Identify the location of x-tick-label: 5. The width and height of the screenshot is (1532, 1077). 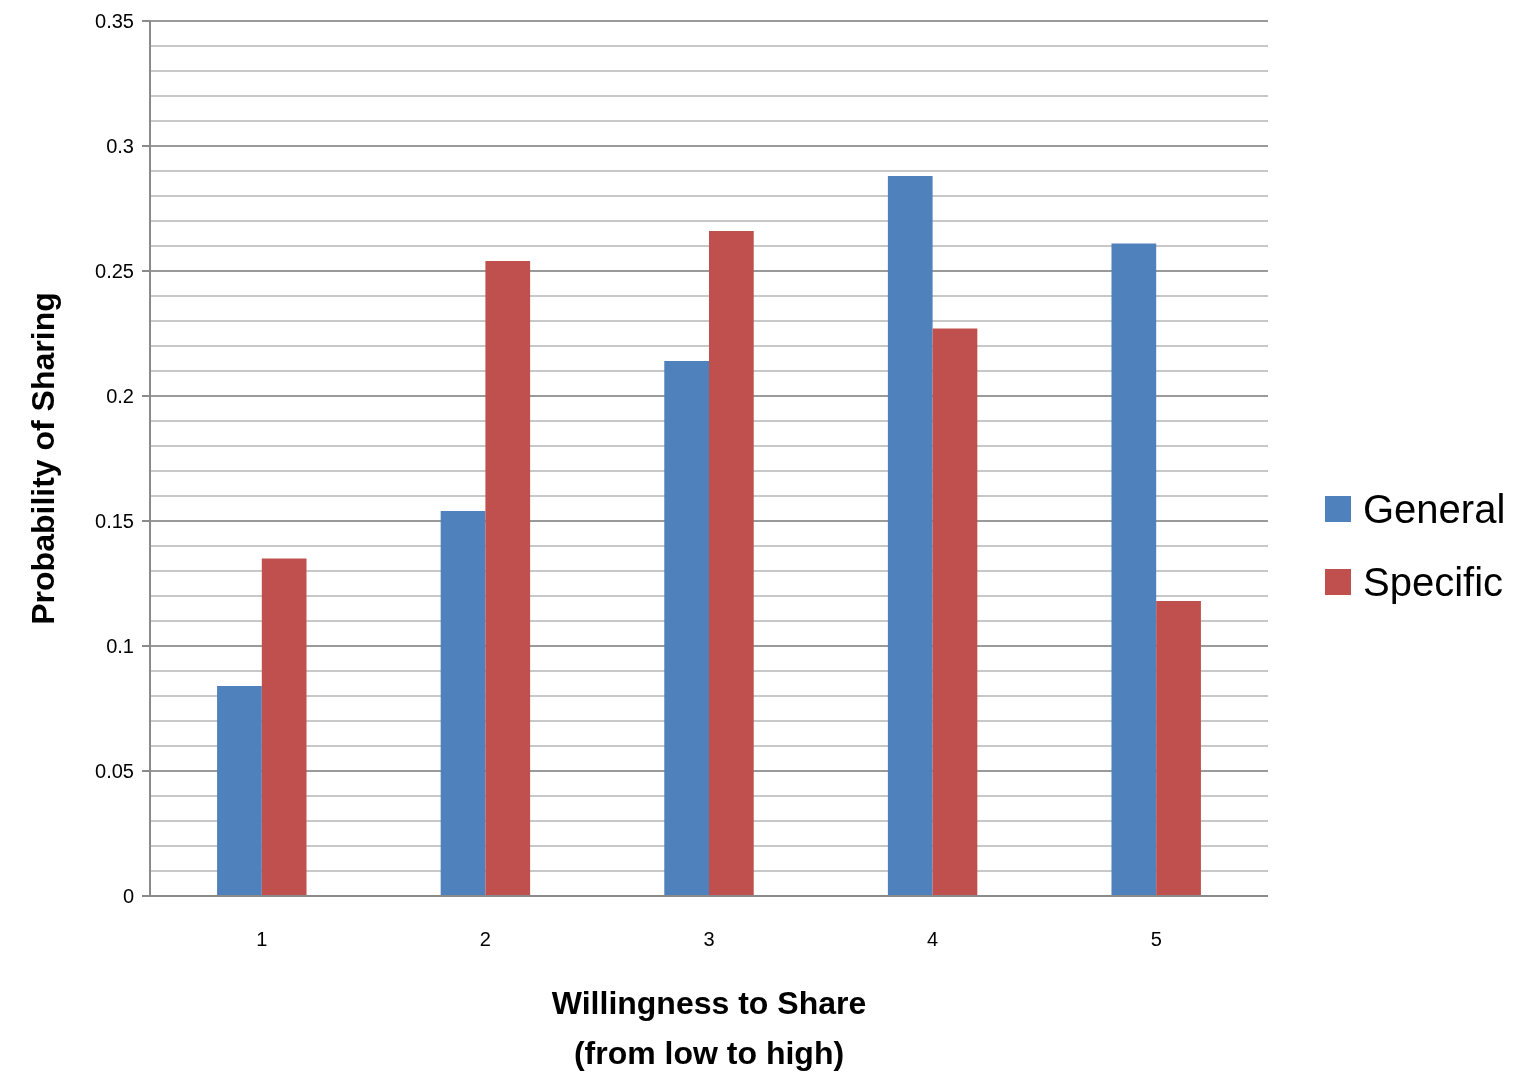
(1156, 939).